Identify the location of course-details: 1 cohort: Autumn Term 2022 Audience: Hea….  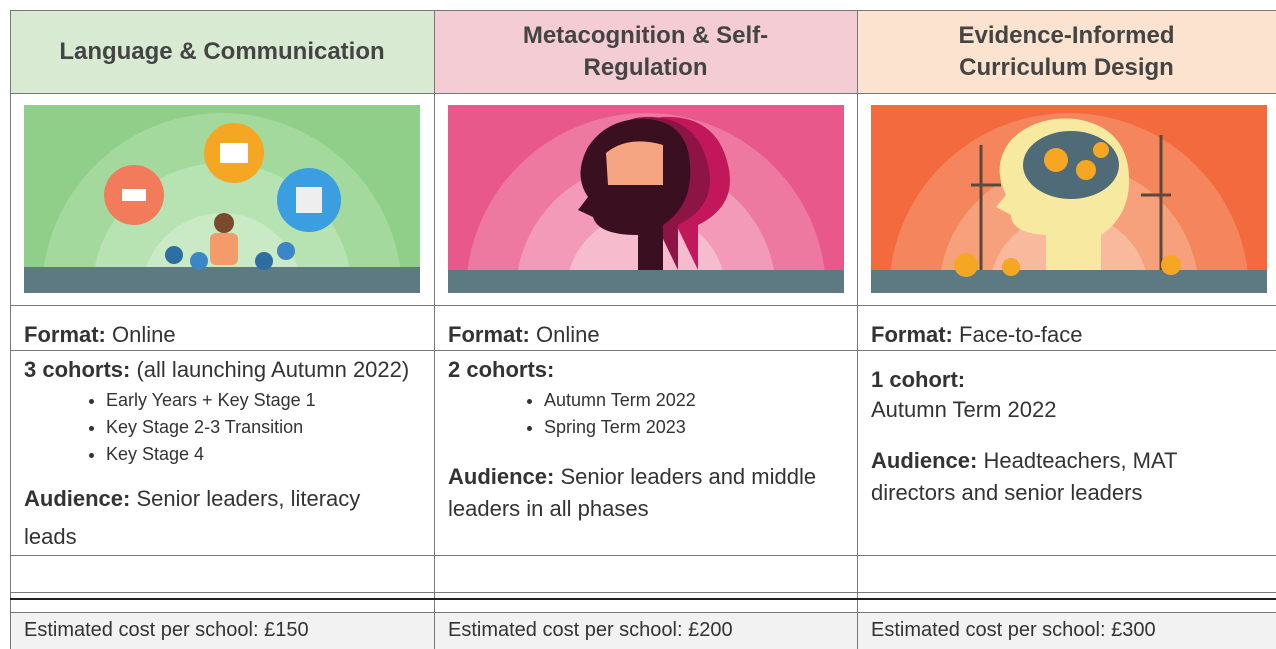
(1066, 437).